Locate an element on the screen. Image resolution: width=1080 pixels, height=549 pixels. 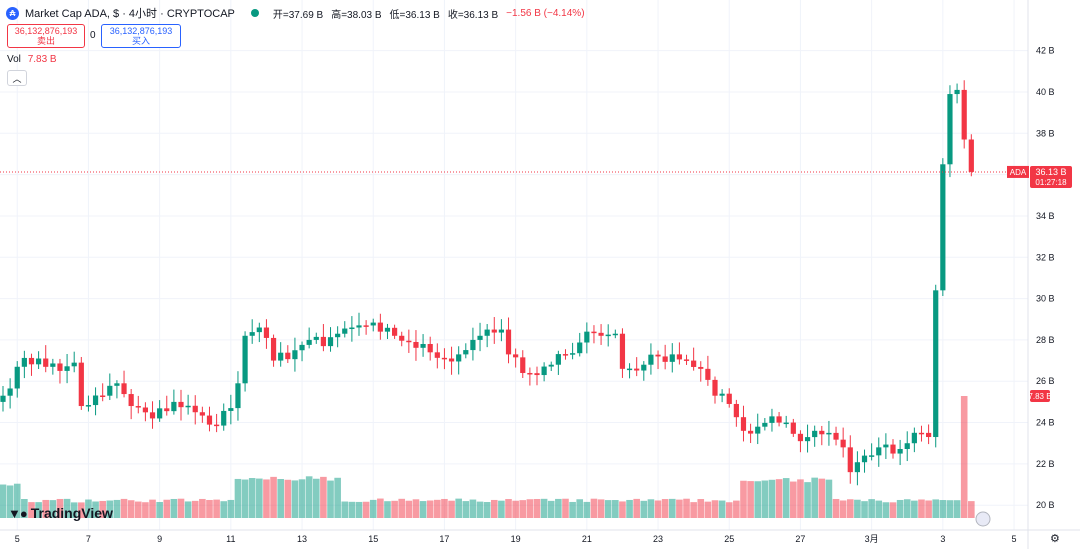
time-tick-label: 3 is located at coordinates (942, 539).